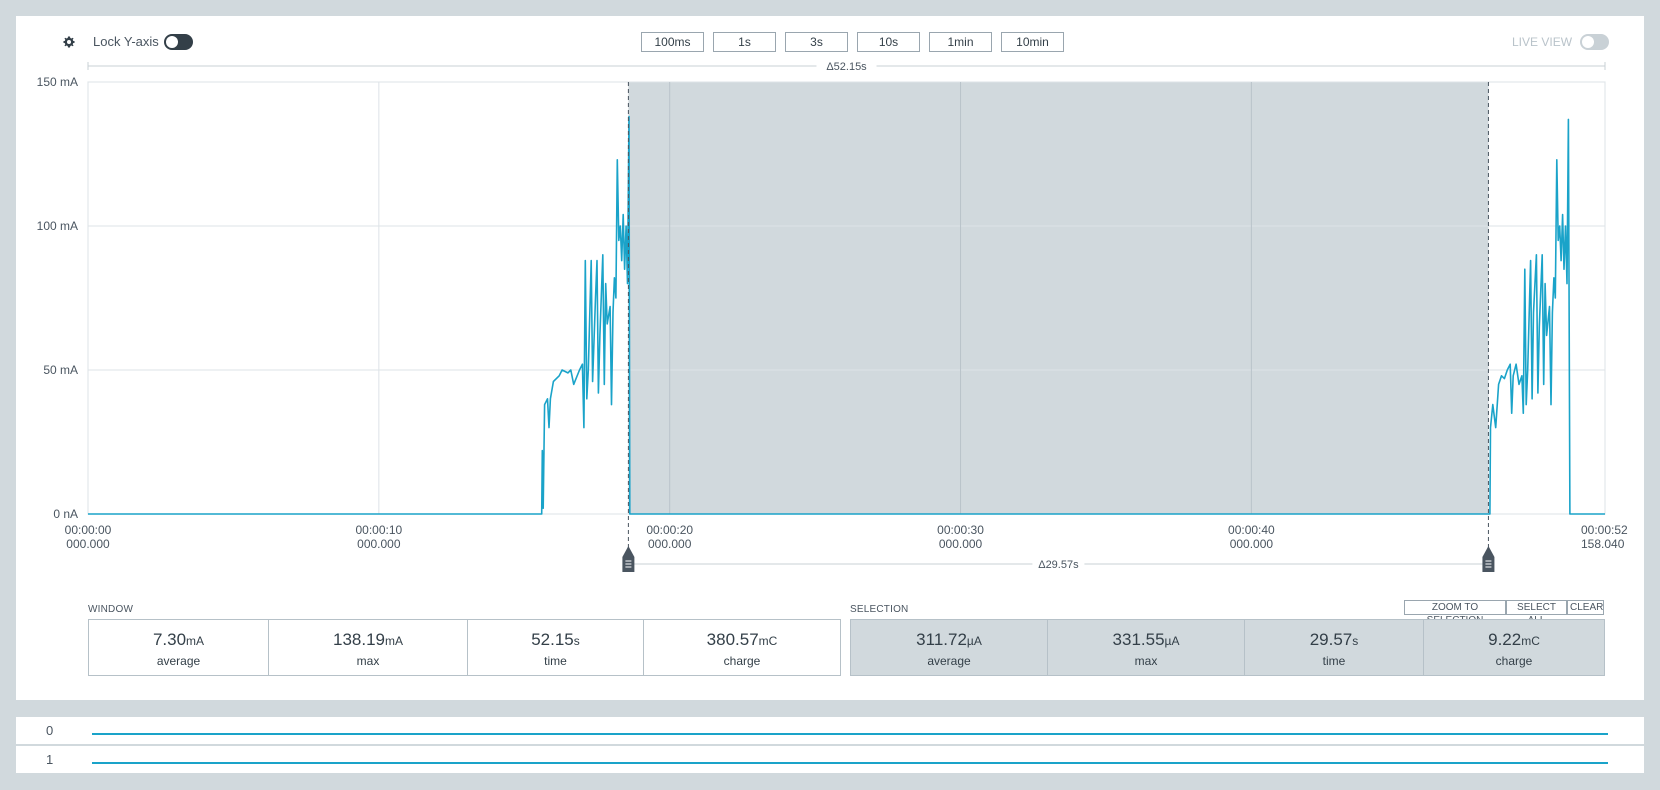 The image size is (1660, 790). What do you see at coordinates (888, 42) in the screenshot?
I see `window-10s-button: 10s` at bounding box center [888, 42].